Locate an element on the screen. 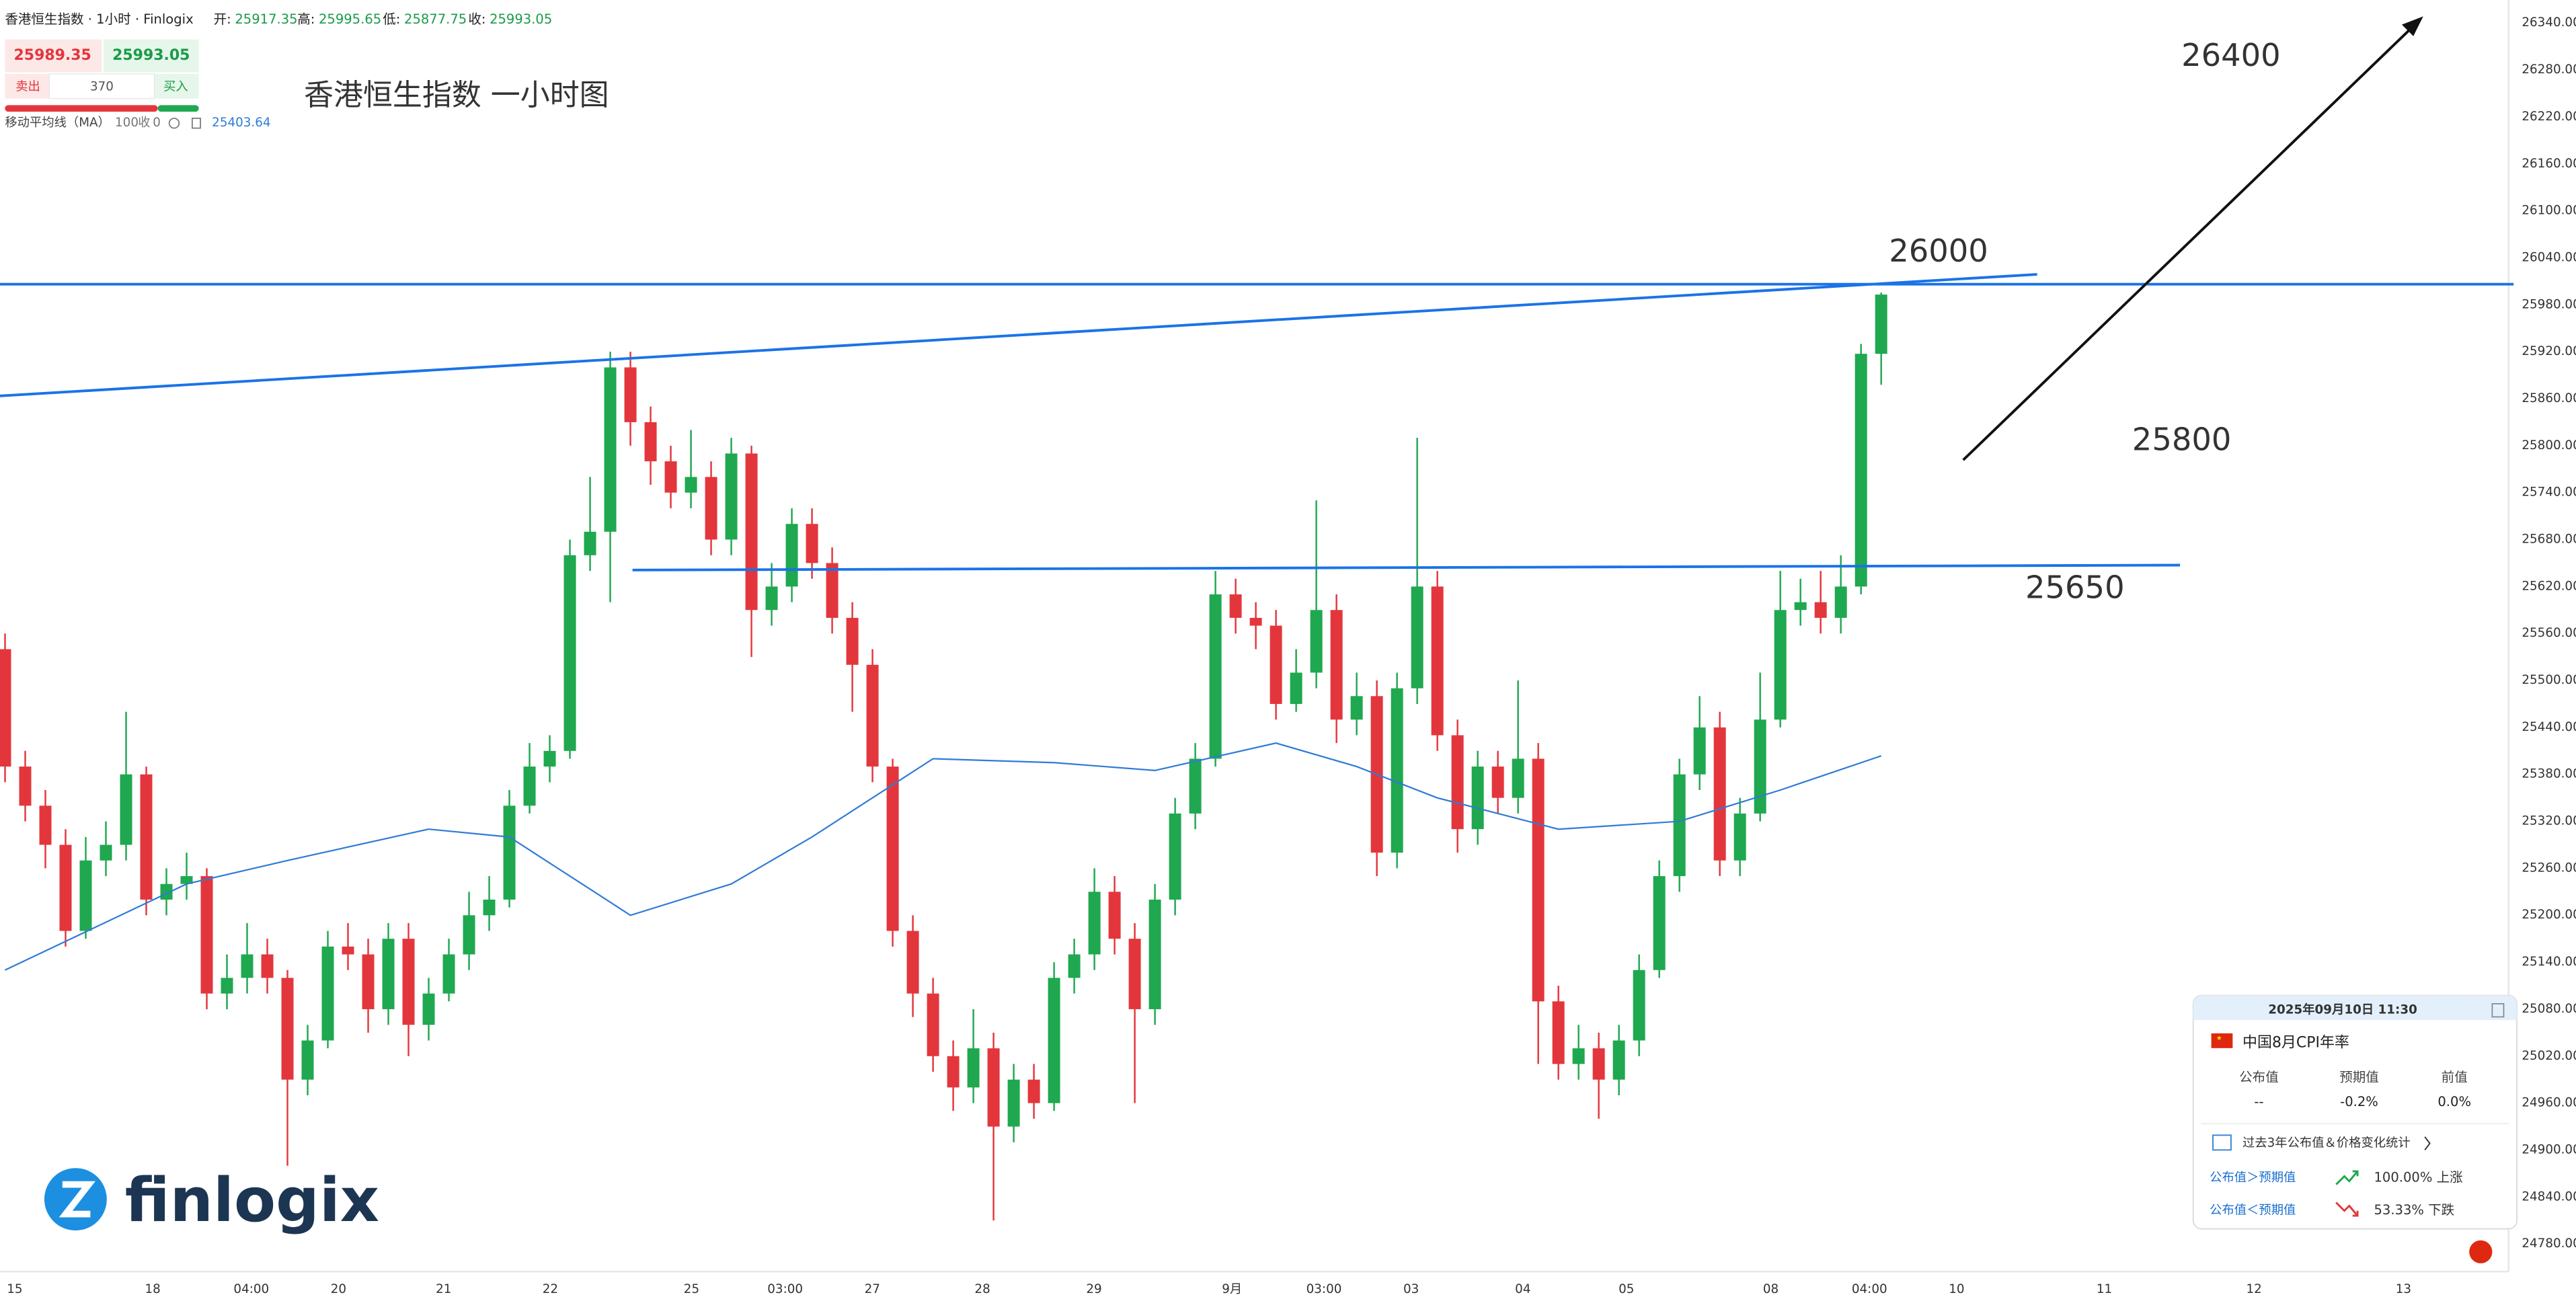 This screenshot has width=2576, height=1297. indicator-name: 移动平均线（MA） is located at coordinates (58, 123).